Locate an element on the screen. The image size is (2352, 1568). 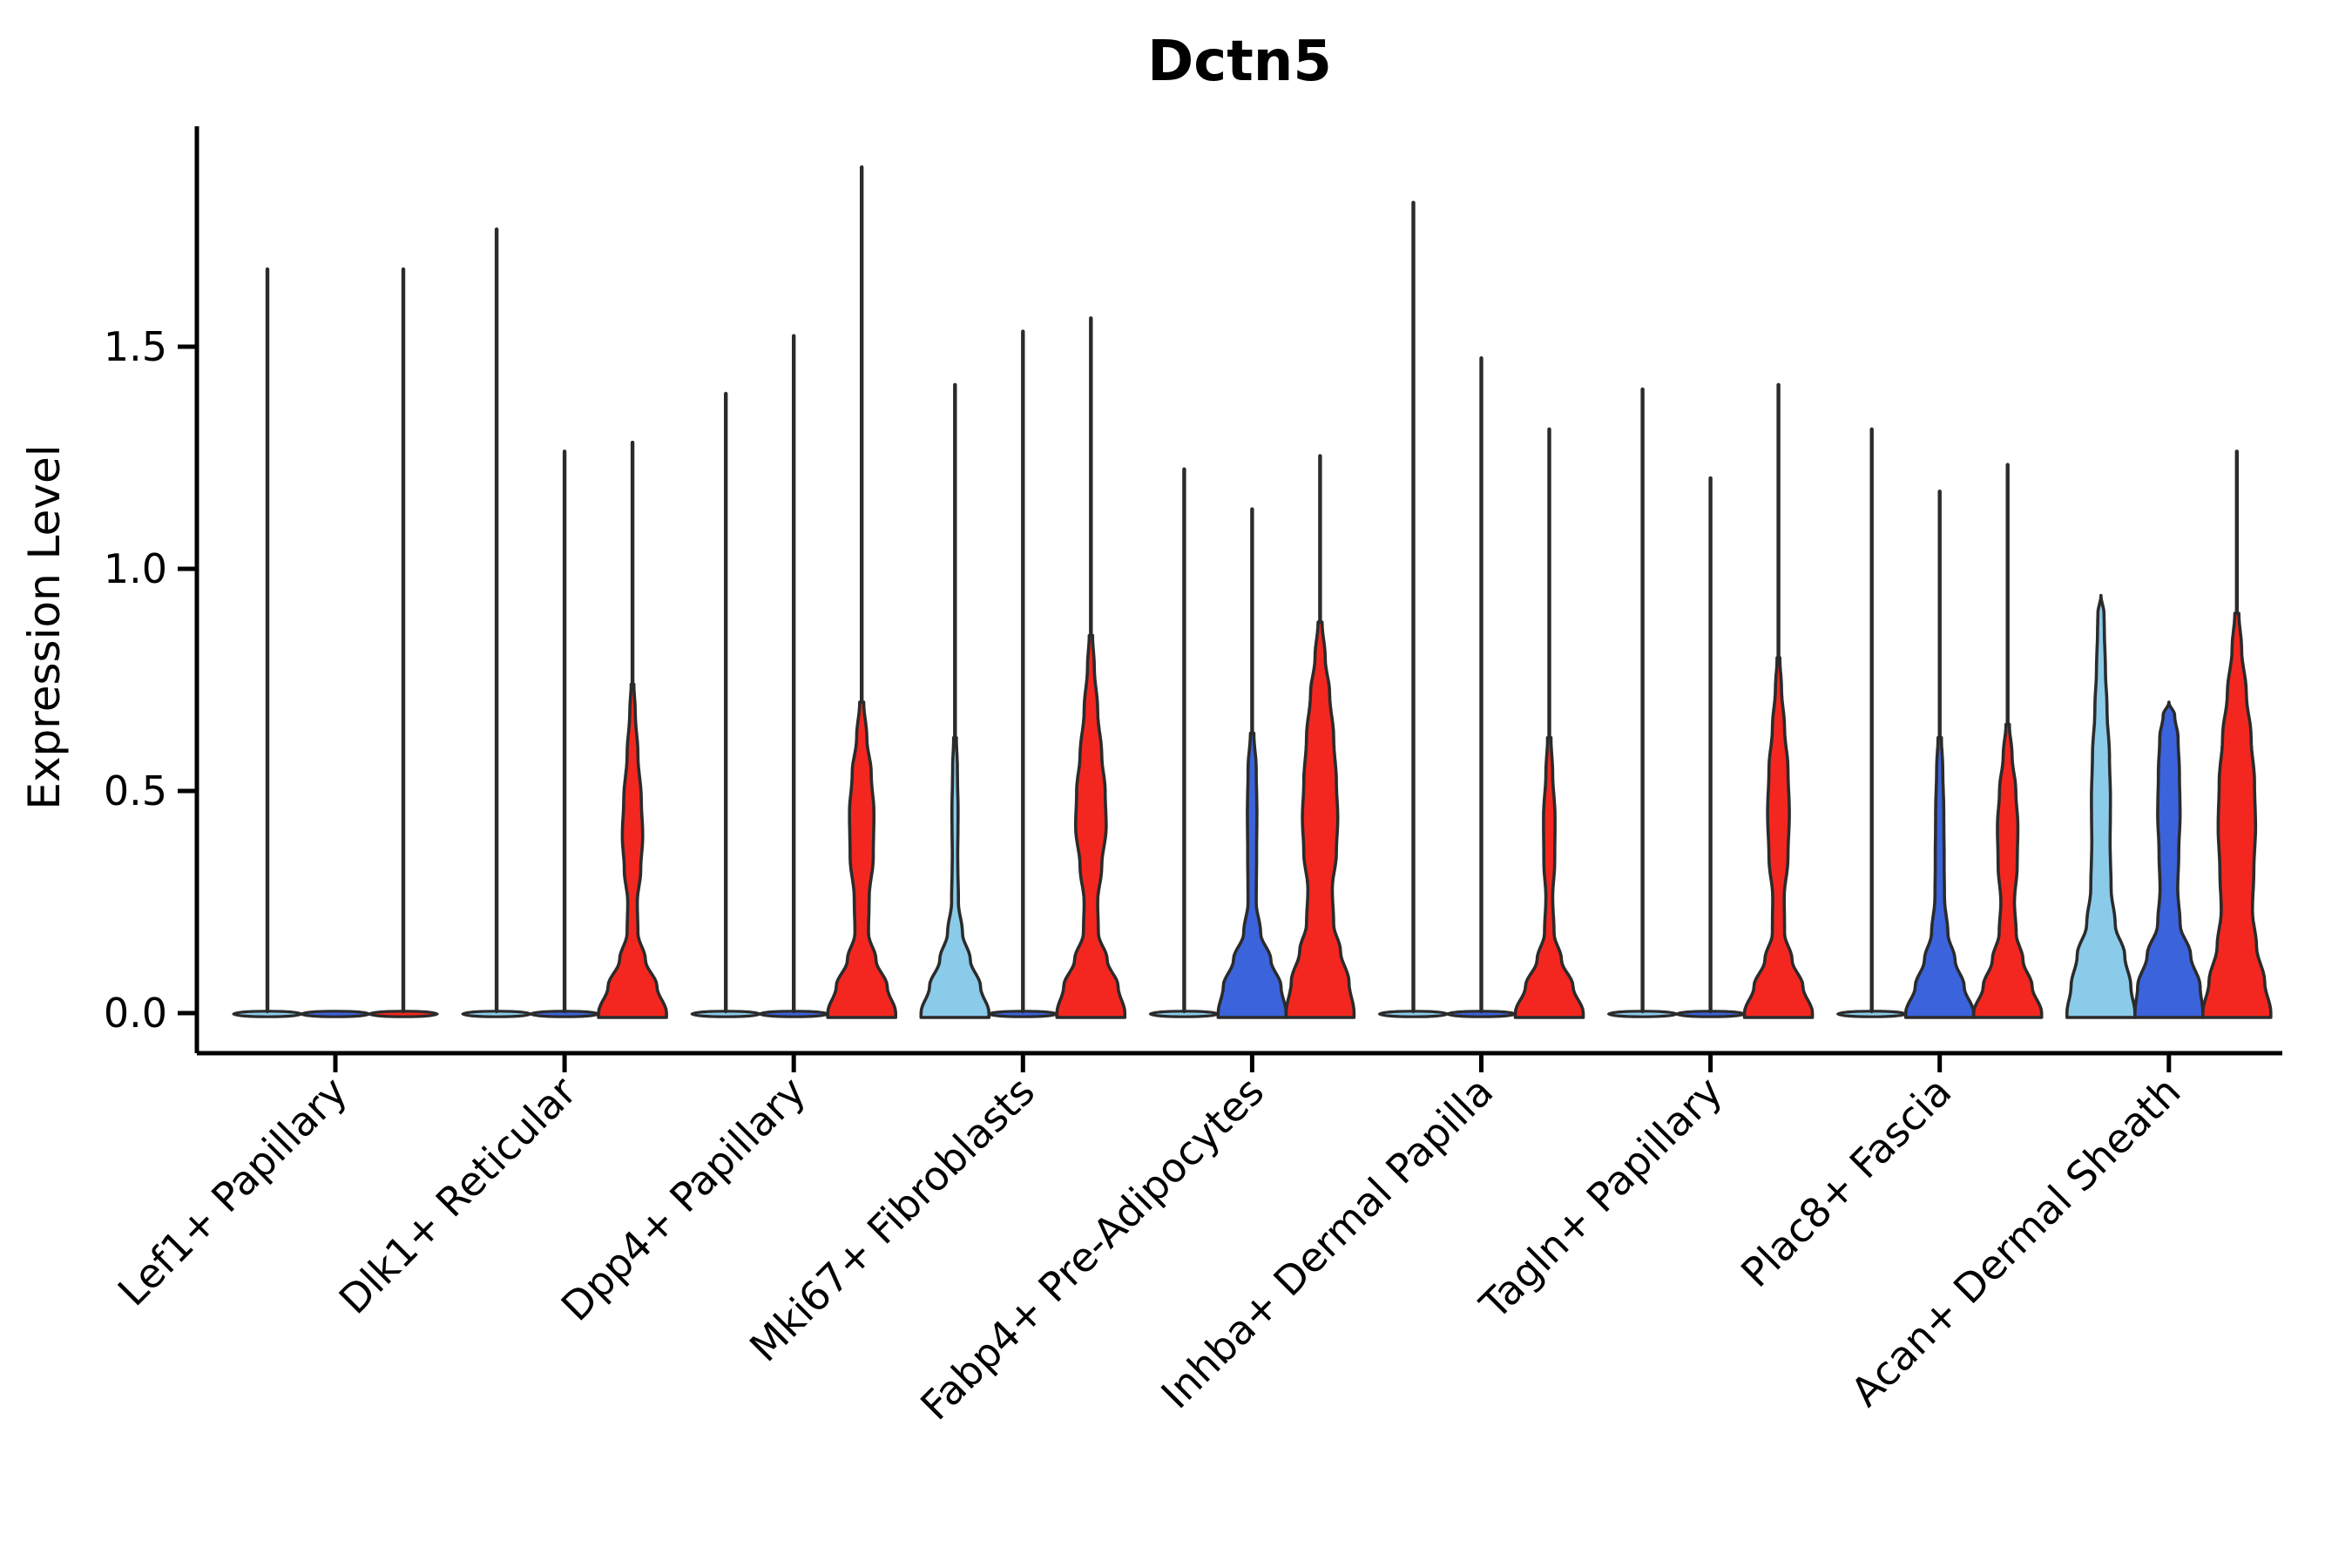
y-tick-label: 1.5 is located at coordinates (135, 346).